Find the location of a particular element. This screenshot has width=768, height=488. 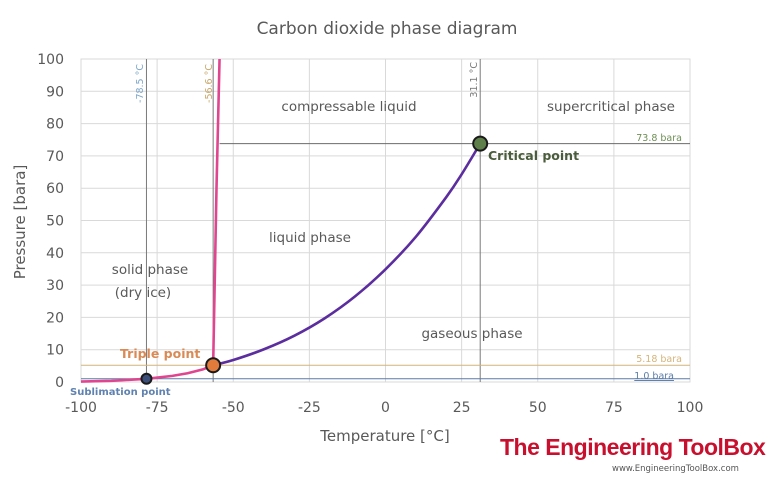

label-temp-critical: 31.1 °C is located at coordinates (474, 80).